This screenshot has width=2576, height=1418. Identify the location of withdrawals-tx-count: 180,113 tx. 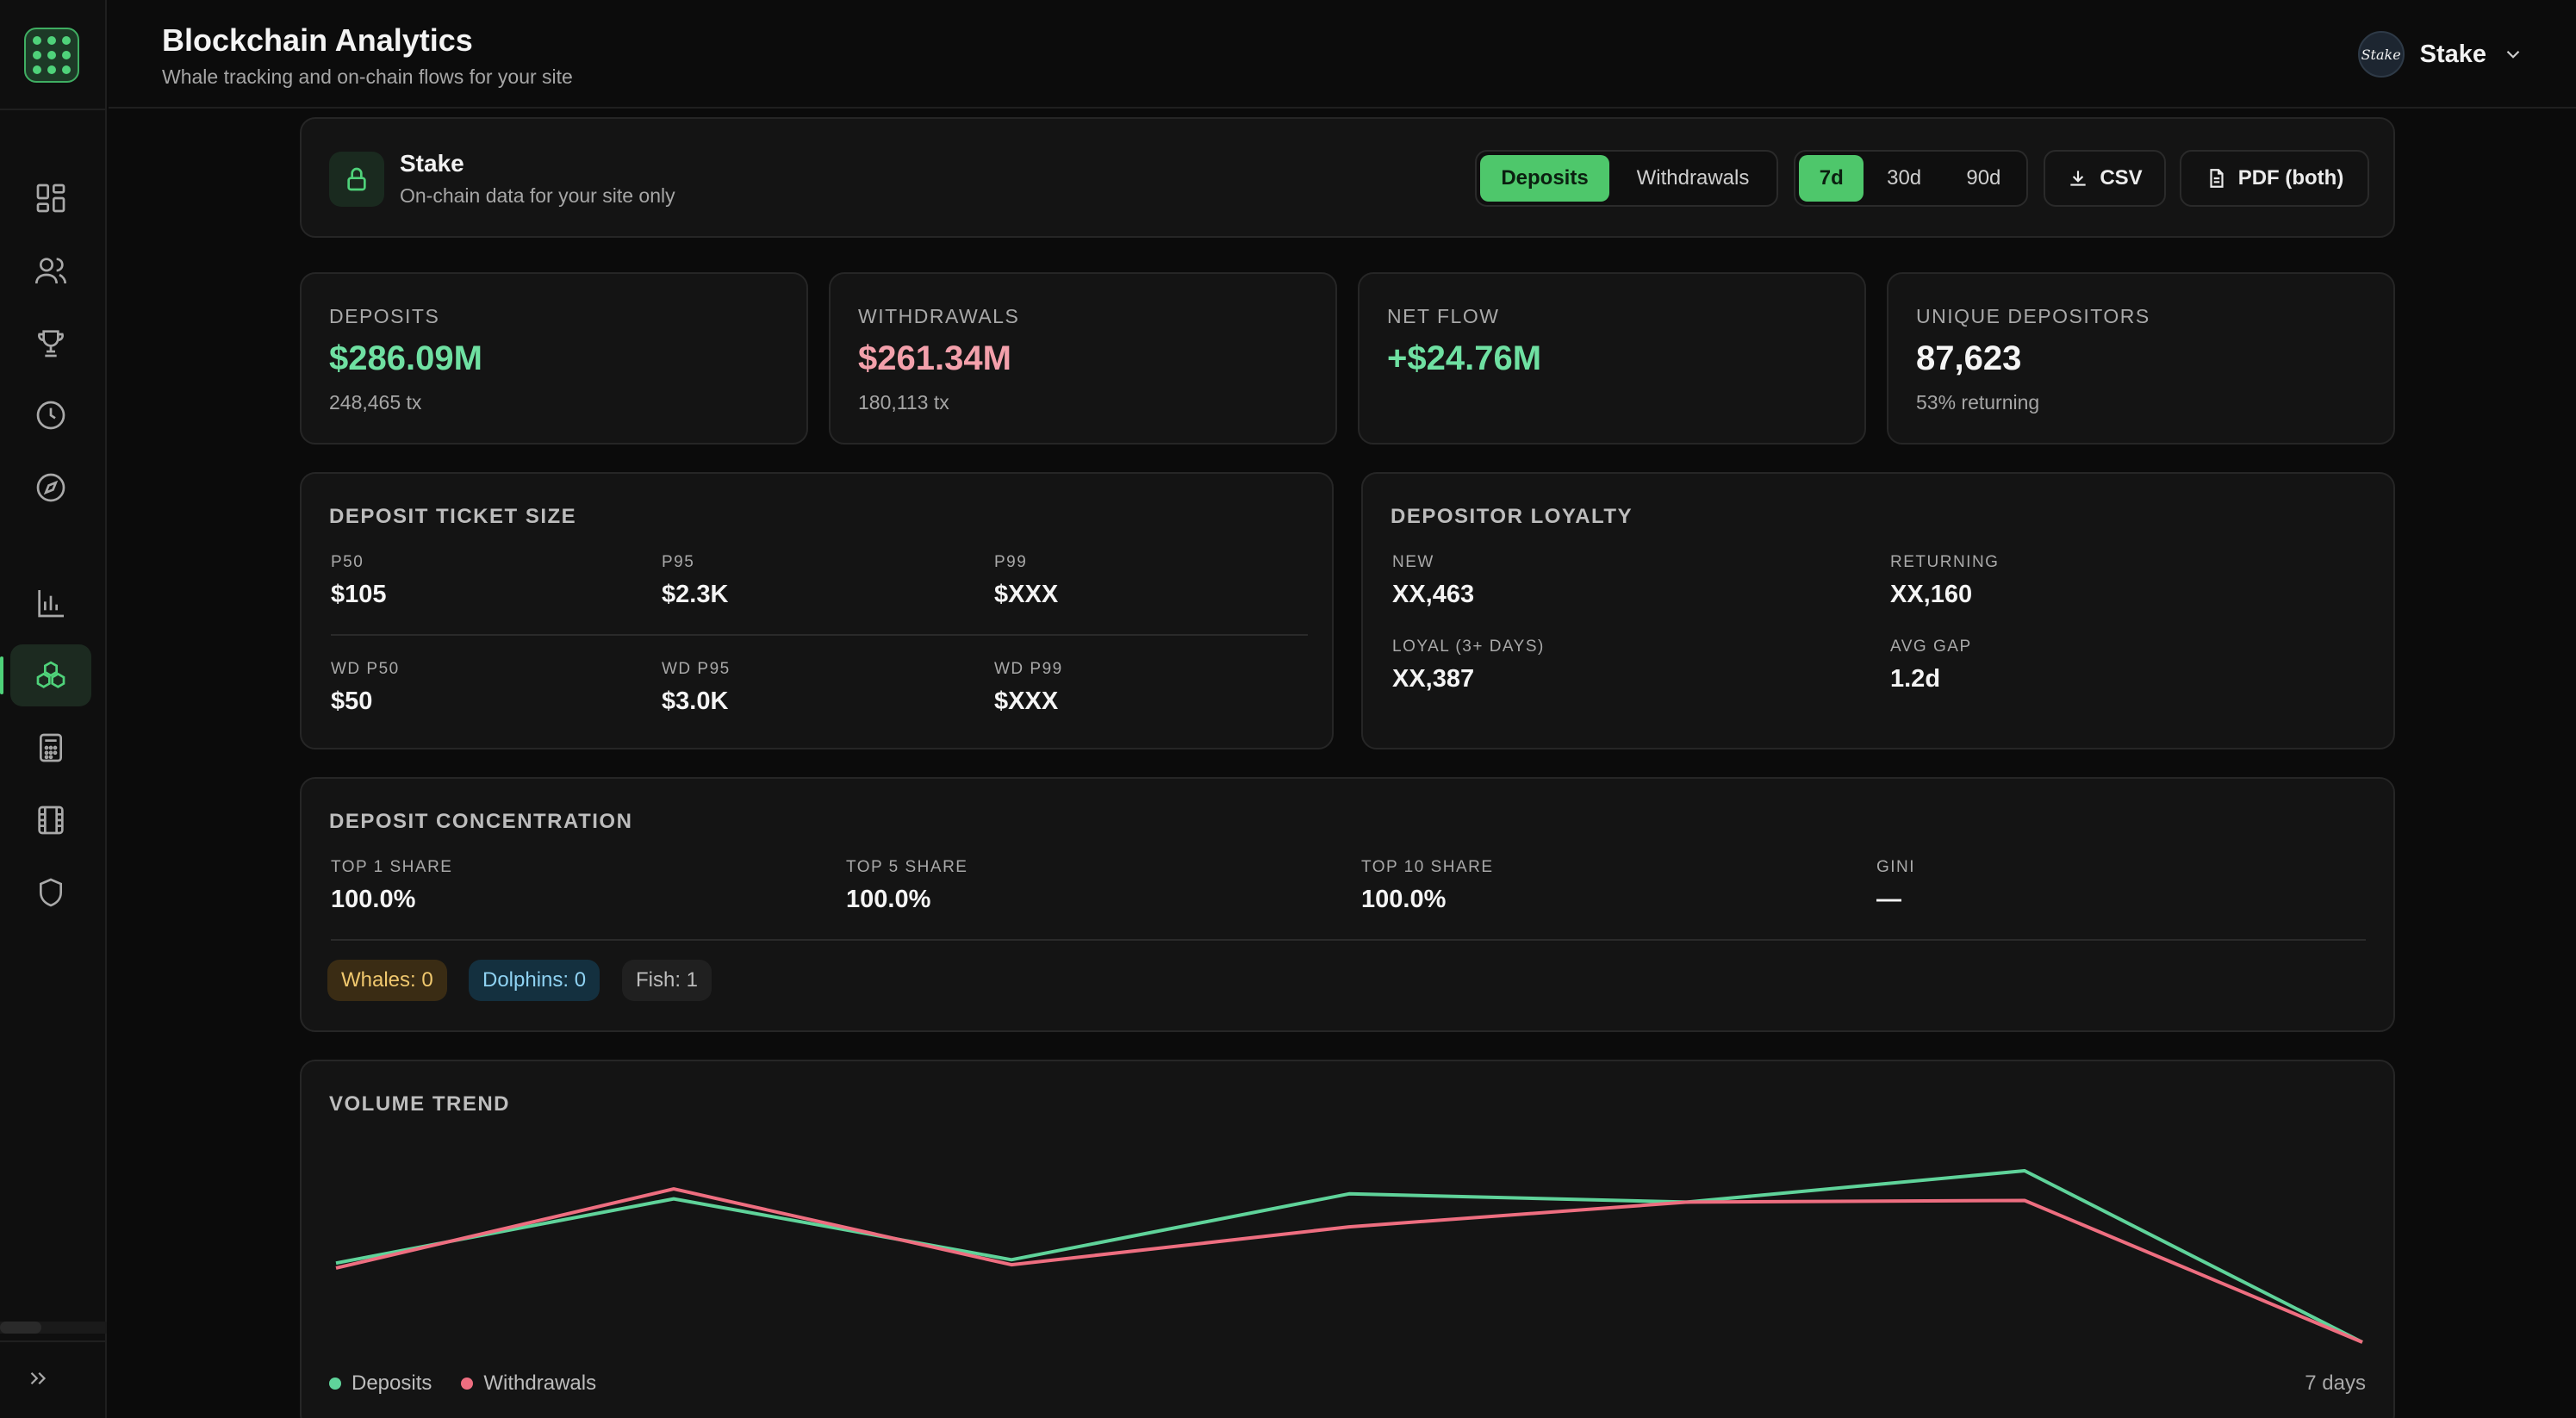
(904, 402).